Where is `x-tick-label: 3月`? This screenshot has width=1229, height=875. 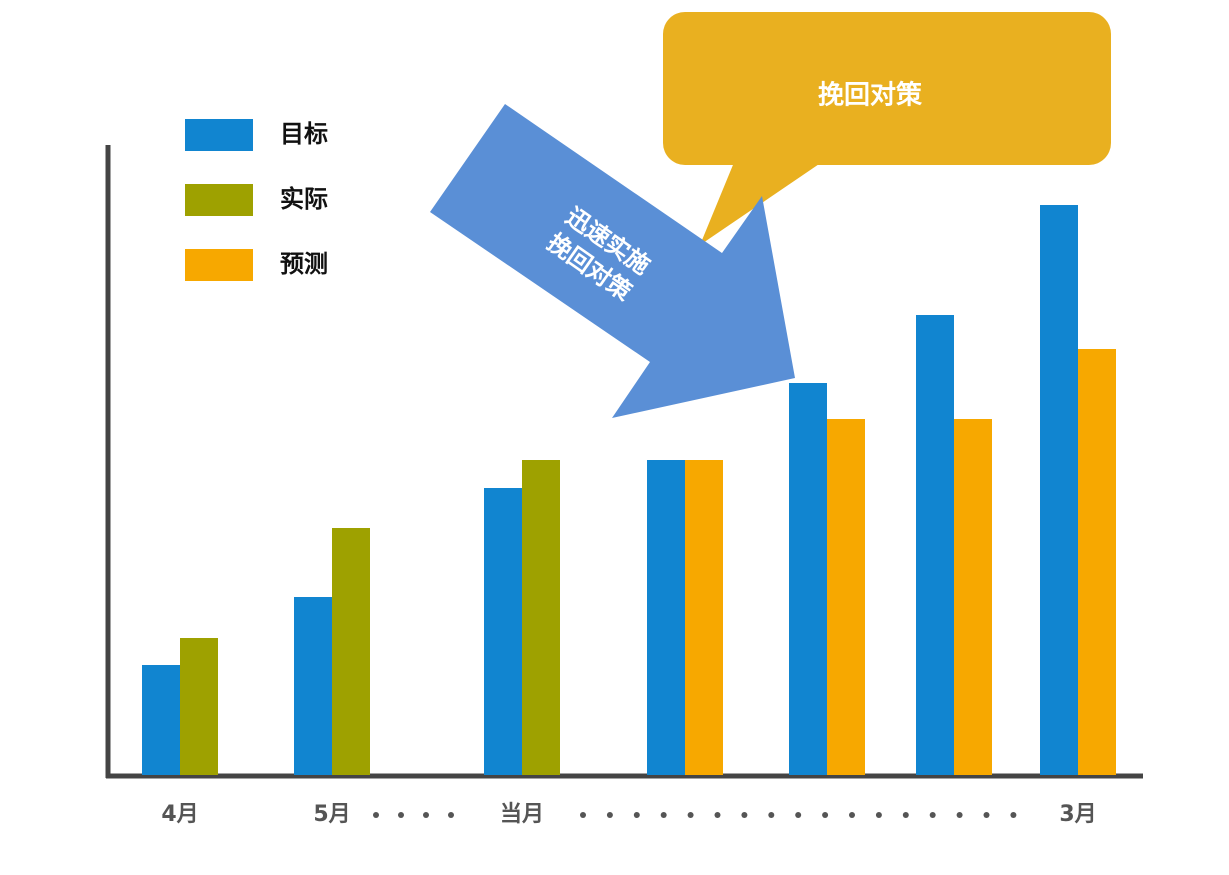 x-tick-label: 3月 is located at coordinates (1077, 814).